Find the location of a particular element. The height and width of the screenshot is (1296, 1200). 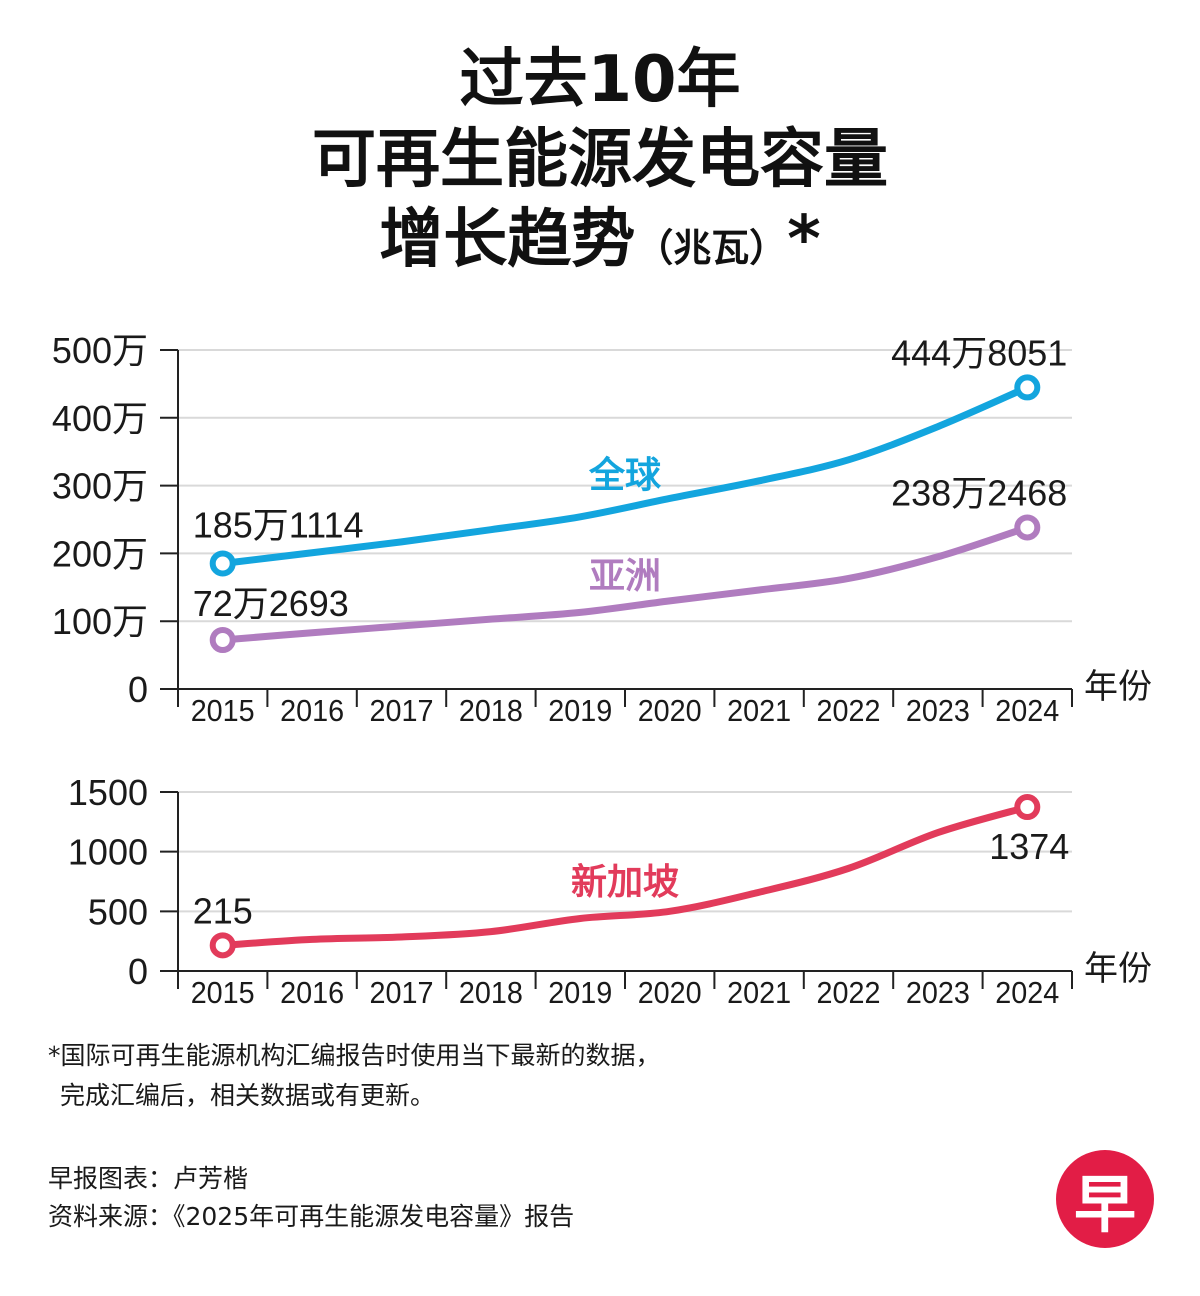

data-label-last: 444万8051 is located at coordinates (979, 352).